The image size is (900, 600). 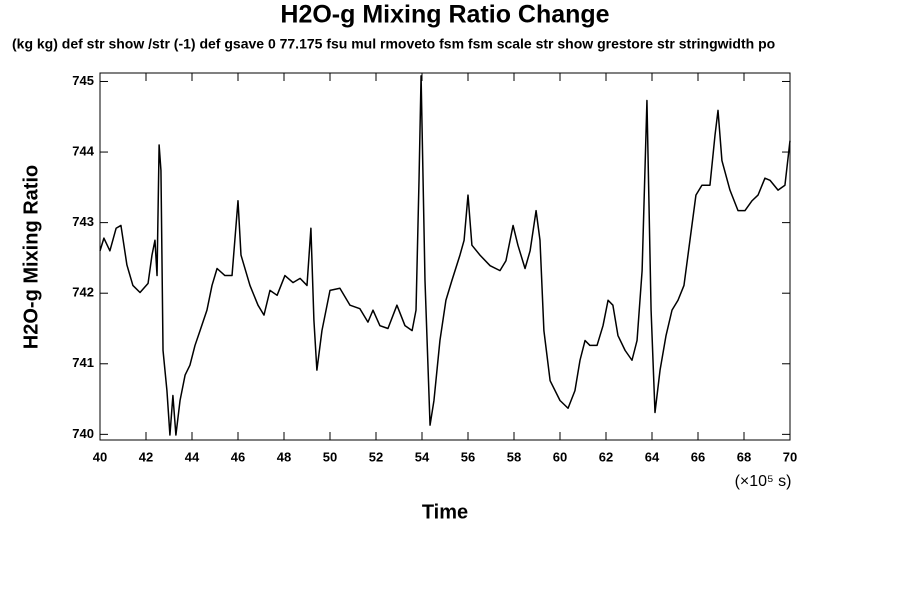 I want to click on x-tick-label: 46, so click(x=238, y=456).